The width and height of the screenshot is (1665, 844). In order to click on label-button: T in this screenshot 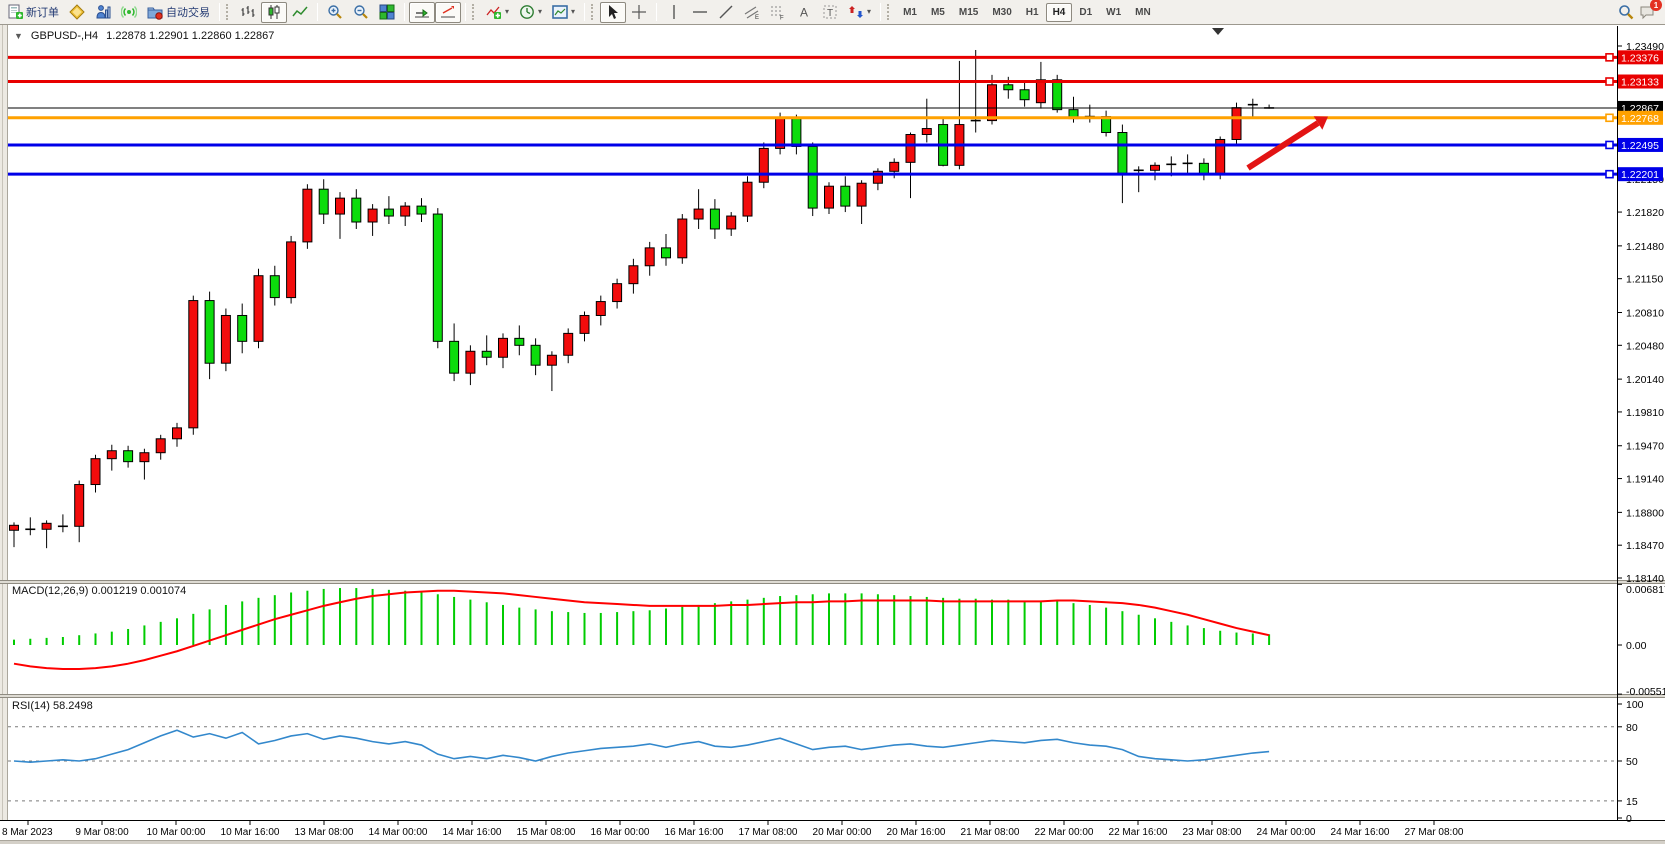, I will do `click(830, 12)`.